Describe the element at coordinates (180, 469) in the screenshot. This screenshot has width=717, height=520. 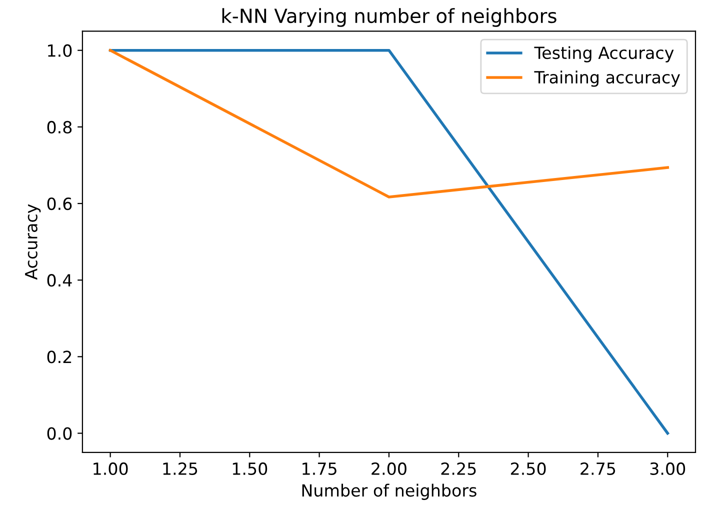
I see `x-tick-label: 1.25` at that location.